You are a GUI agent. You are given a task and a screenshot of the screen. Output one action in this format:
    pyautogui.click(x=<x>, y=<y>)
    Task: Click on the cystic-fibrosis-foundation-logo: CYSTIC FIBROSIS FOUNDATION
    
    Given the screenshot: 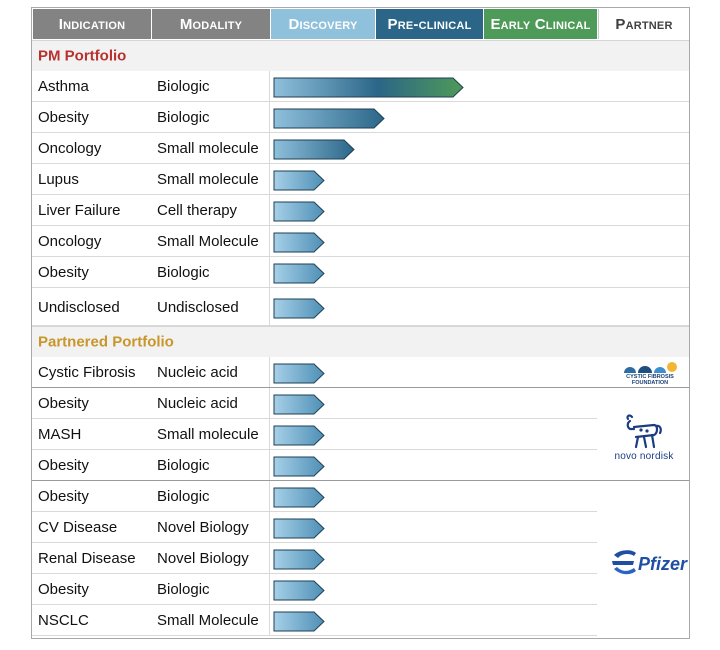 What is the action you would take?
    pyautogui.click(x=650, y=375)
    